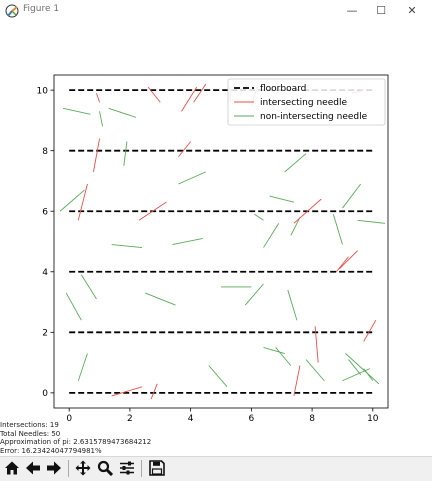 This screenshot has height=481, width=432. I want to click on minimize-button: —, so click(352, 10).